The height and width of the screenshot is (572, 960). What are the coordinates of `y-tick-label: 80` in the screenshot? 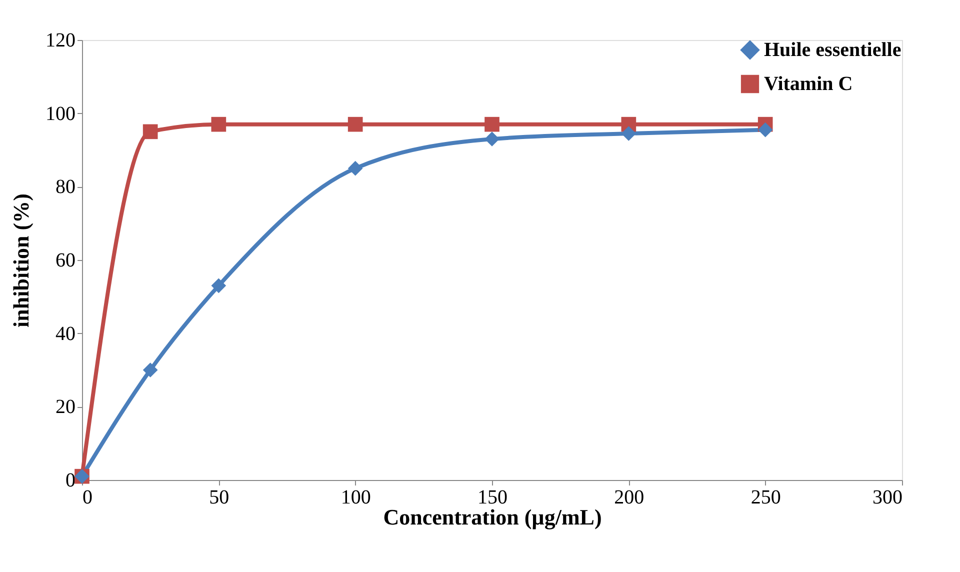 It's located at (66, 187).